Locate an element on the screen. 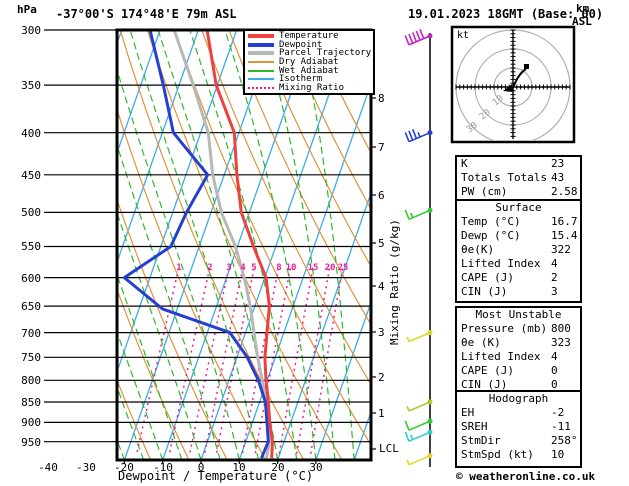  stat-label: θe (K) is located at coordinates (481, 342).